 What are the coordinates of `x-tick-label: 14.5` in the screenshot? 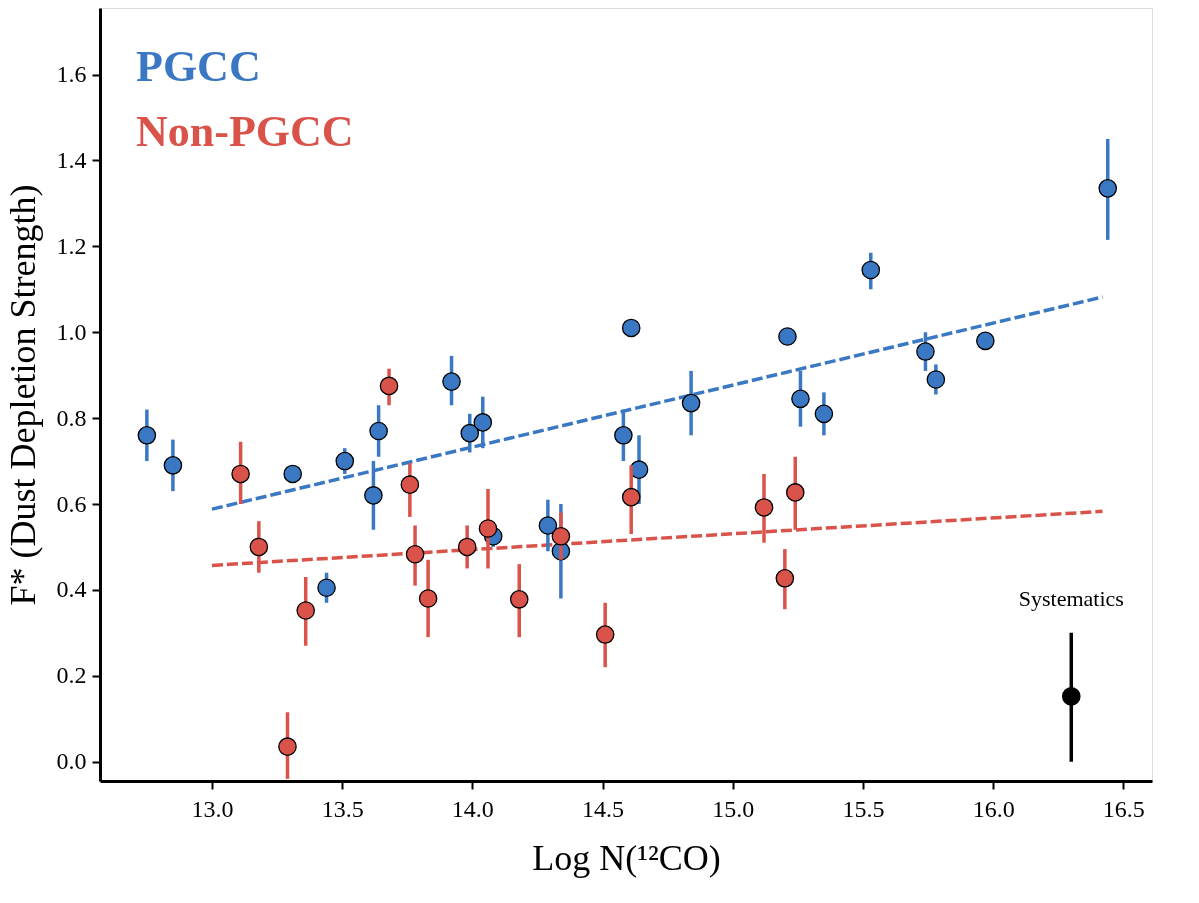 It's located at (603, 808).